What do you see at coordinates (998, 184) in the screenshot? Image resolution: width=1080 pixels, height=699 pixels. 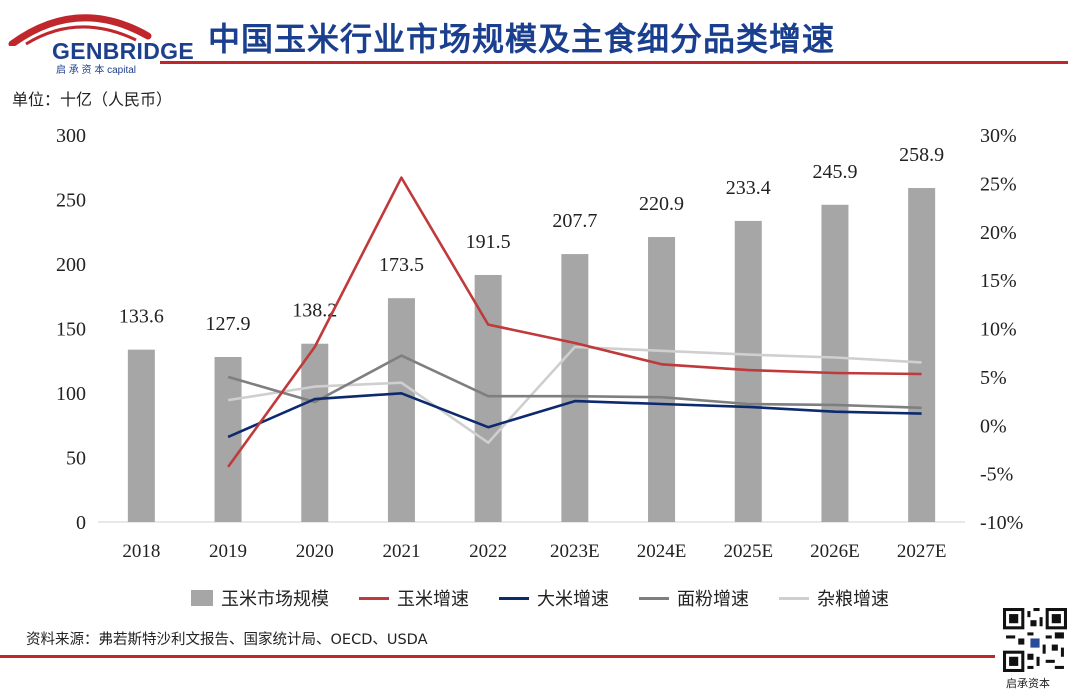 I see `y-right-tick-label: 25%` at bounding box center [998, 184].